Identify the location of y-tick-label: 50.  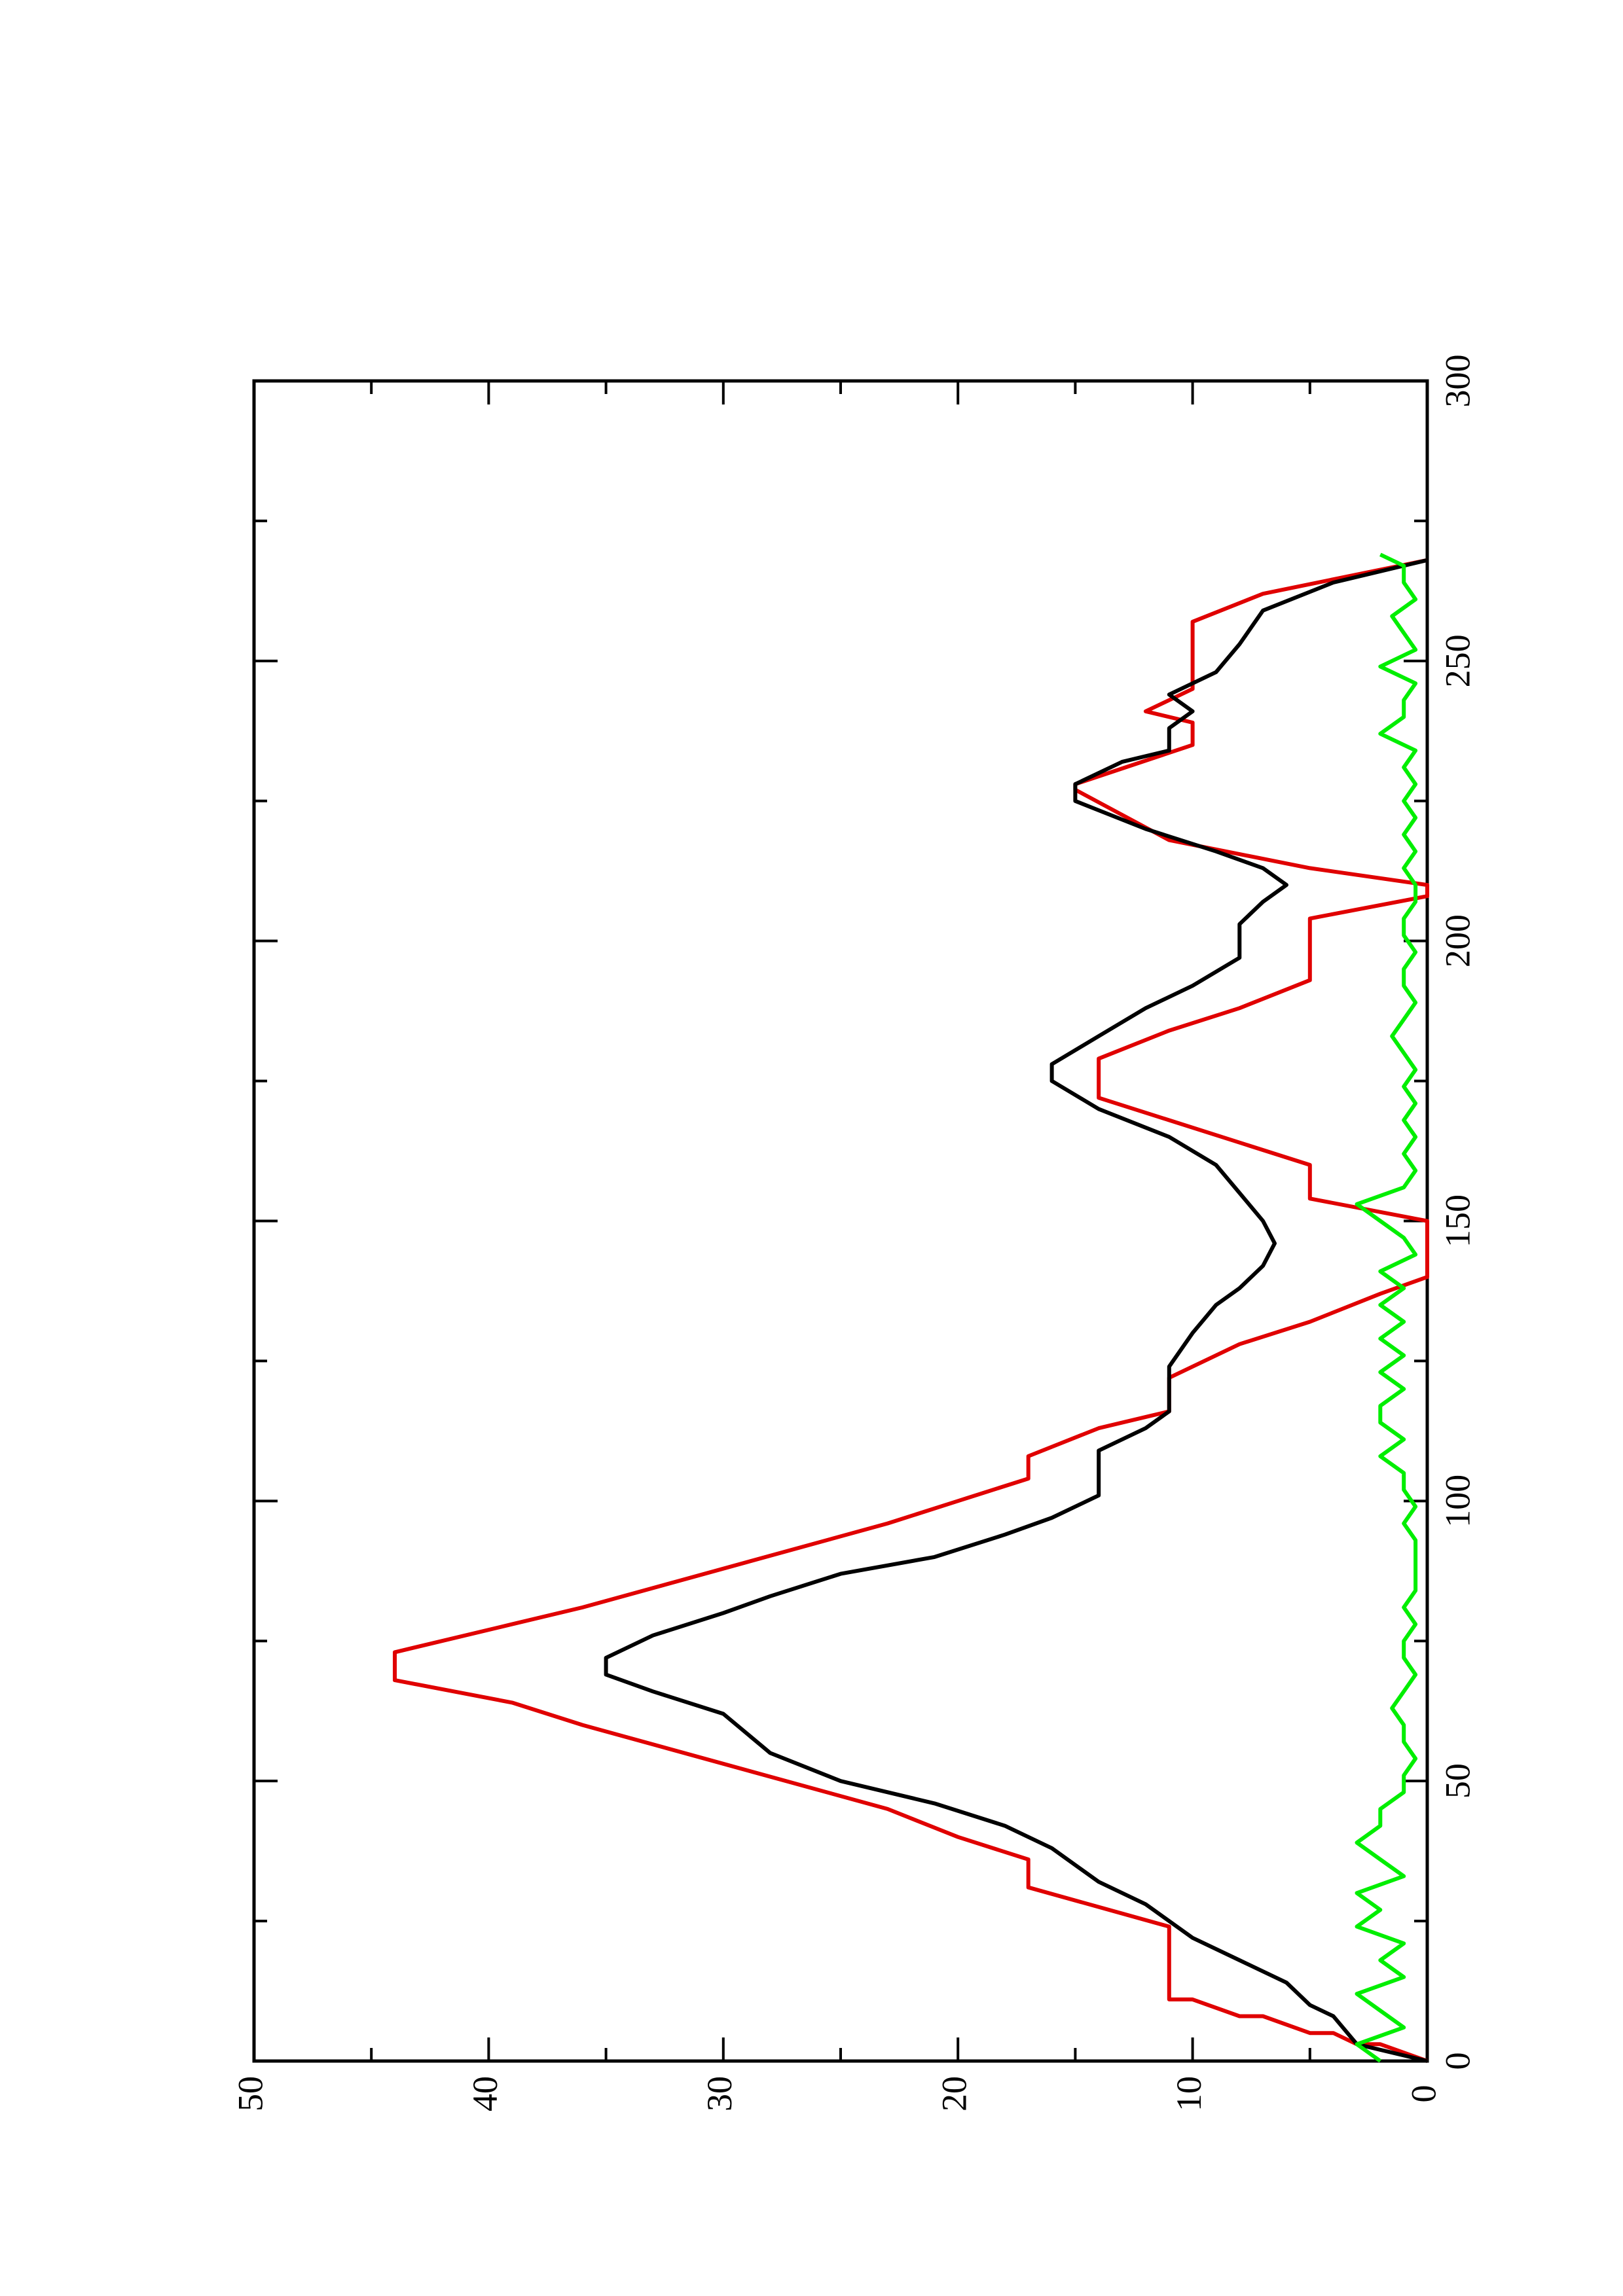
(250, 2093).